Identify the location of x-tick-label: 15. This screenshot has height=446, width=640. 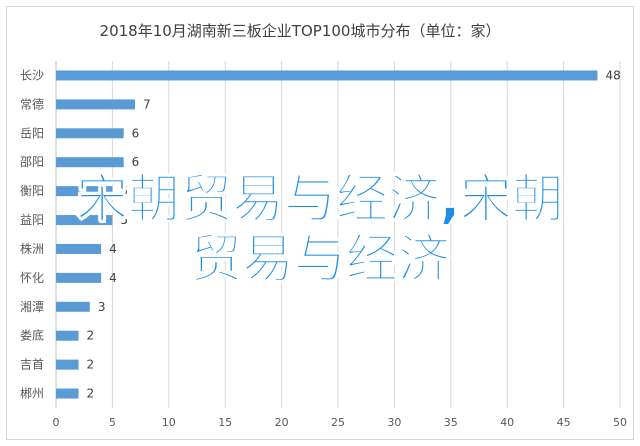
(225, 422).